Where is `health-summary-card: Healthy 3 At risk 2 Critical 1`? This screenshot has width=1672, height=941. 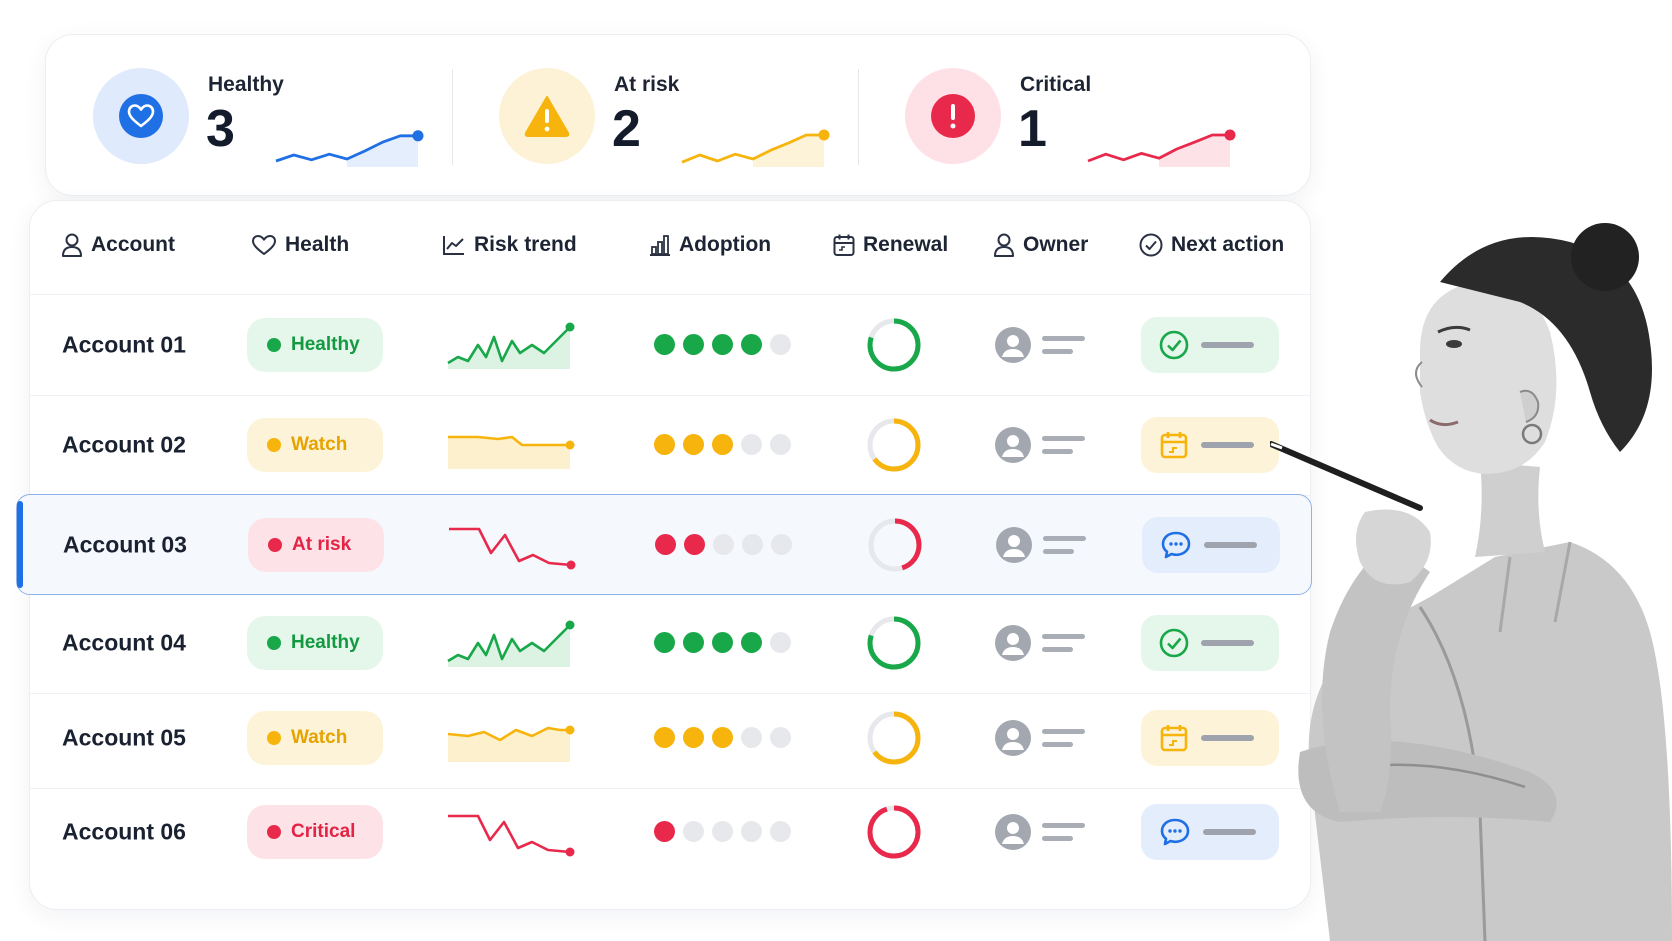
health-summary-card: Healthy 3 At risk 2 Critical 1 is located at coordinates (678, 115).